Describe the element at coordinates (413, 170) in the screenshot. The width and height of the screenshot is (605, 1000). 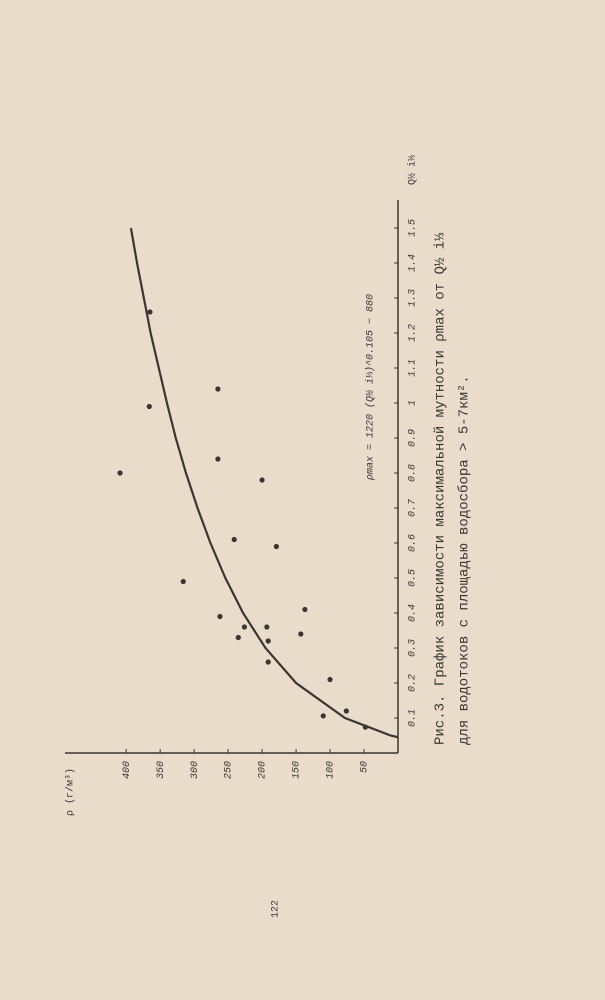
I see `x-axis-label: Q½ i⅓` at that location.